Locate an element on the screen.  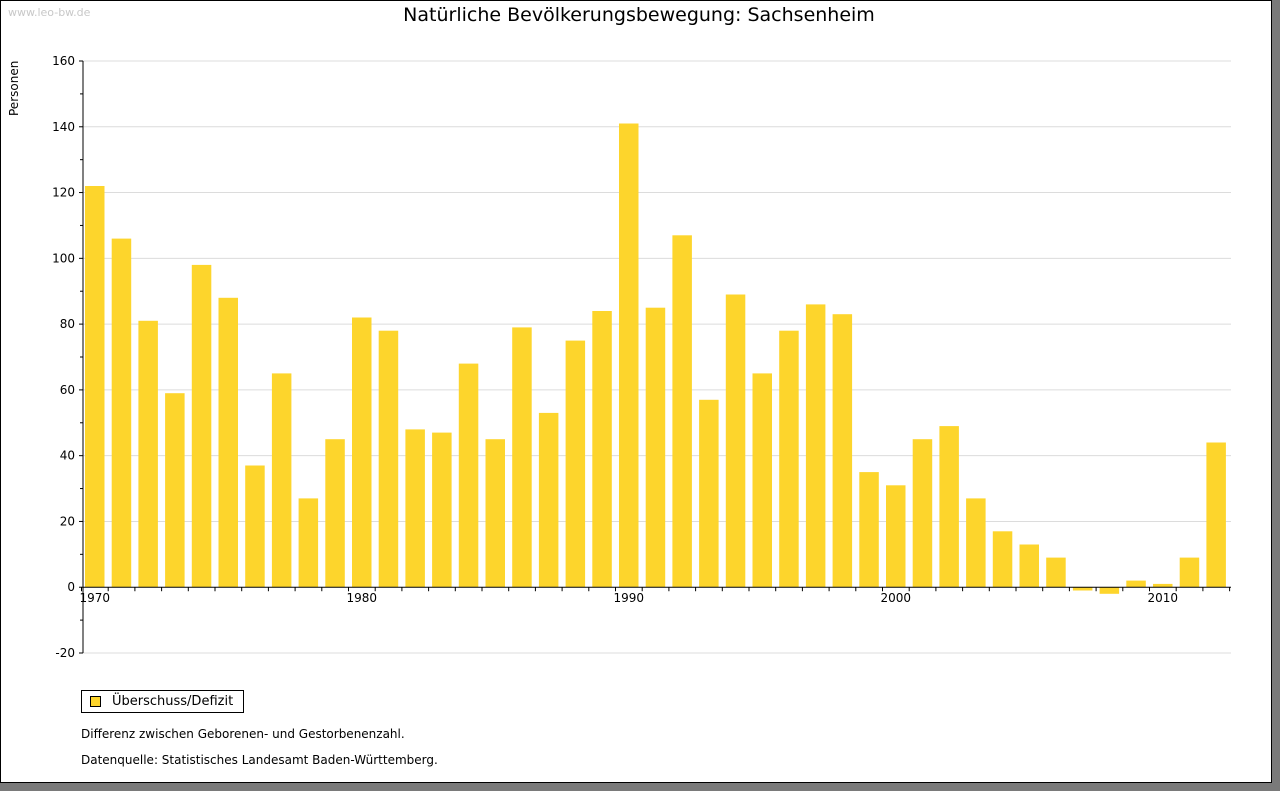
bar-2008 is located at coordinates (1109, 590).